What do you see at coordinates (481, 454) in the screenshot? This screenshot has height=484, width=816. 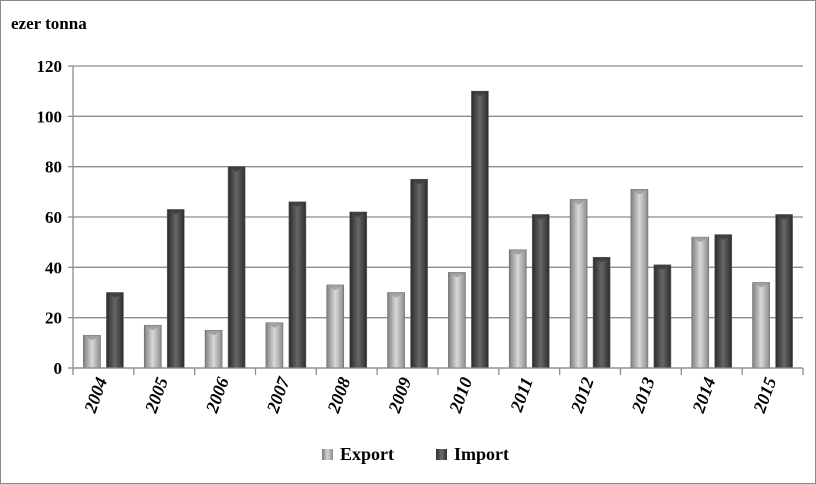 I see `legend-label-import: Import` at bounding box center [481, 454].